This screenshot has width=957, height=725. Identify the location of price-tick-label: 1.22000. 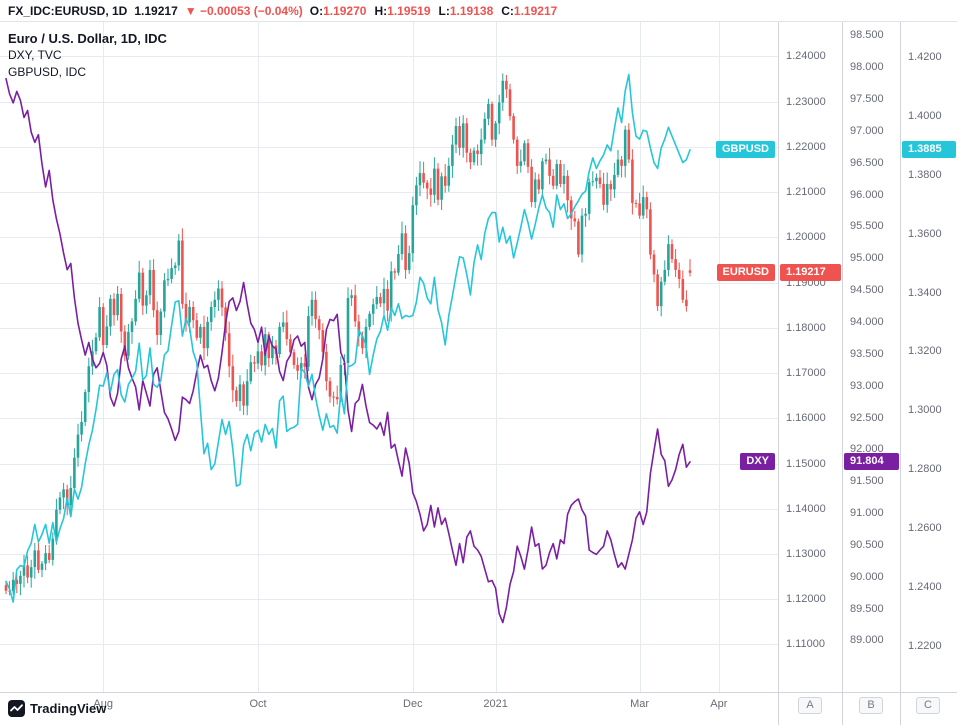
(806, 146).